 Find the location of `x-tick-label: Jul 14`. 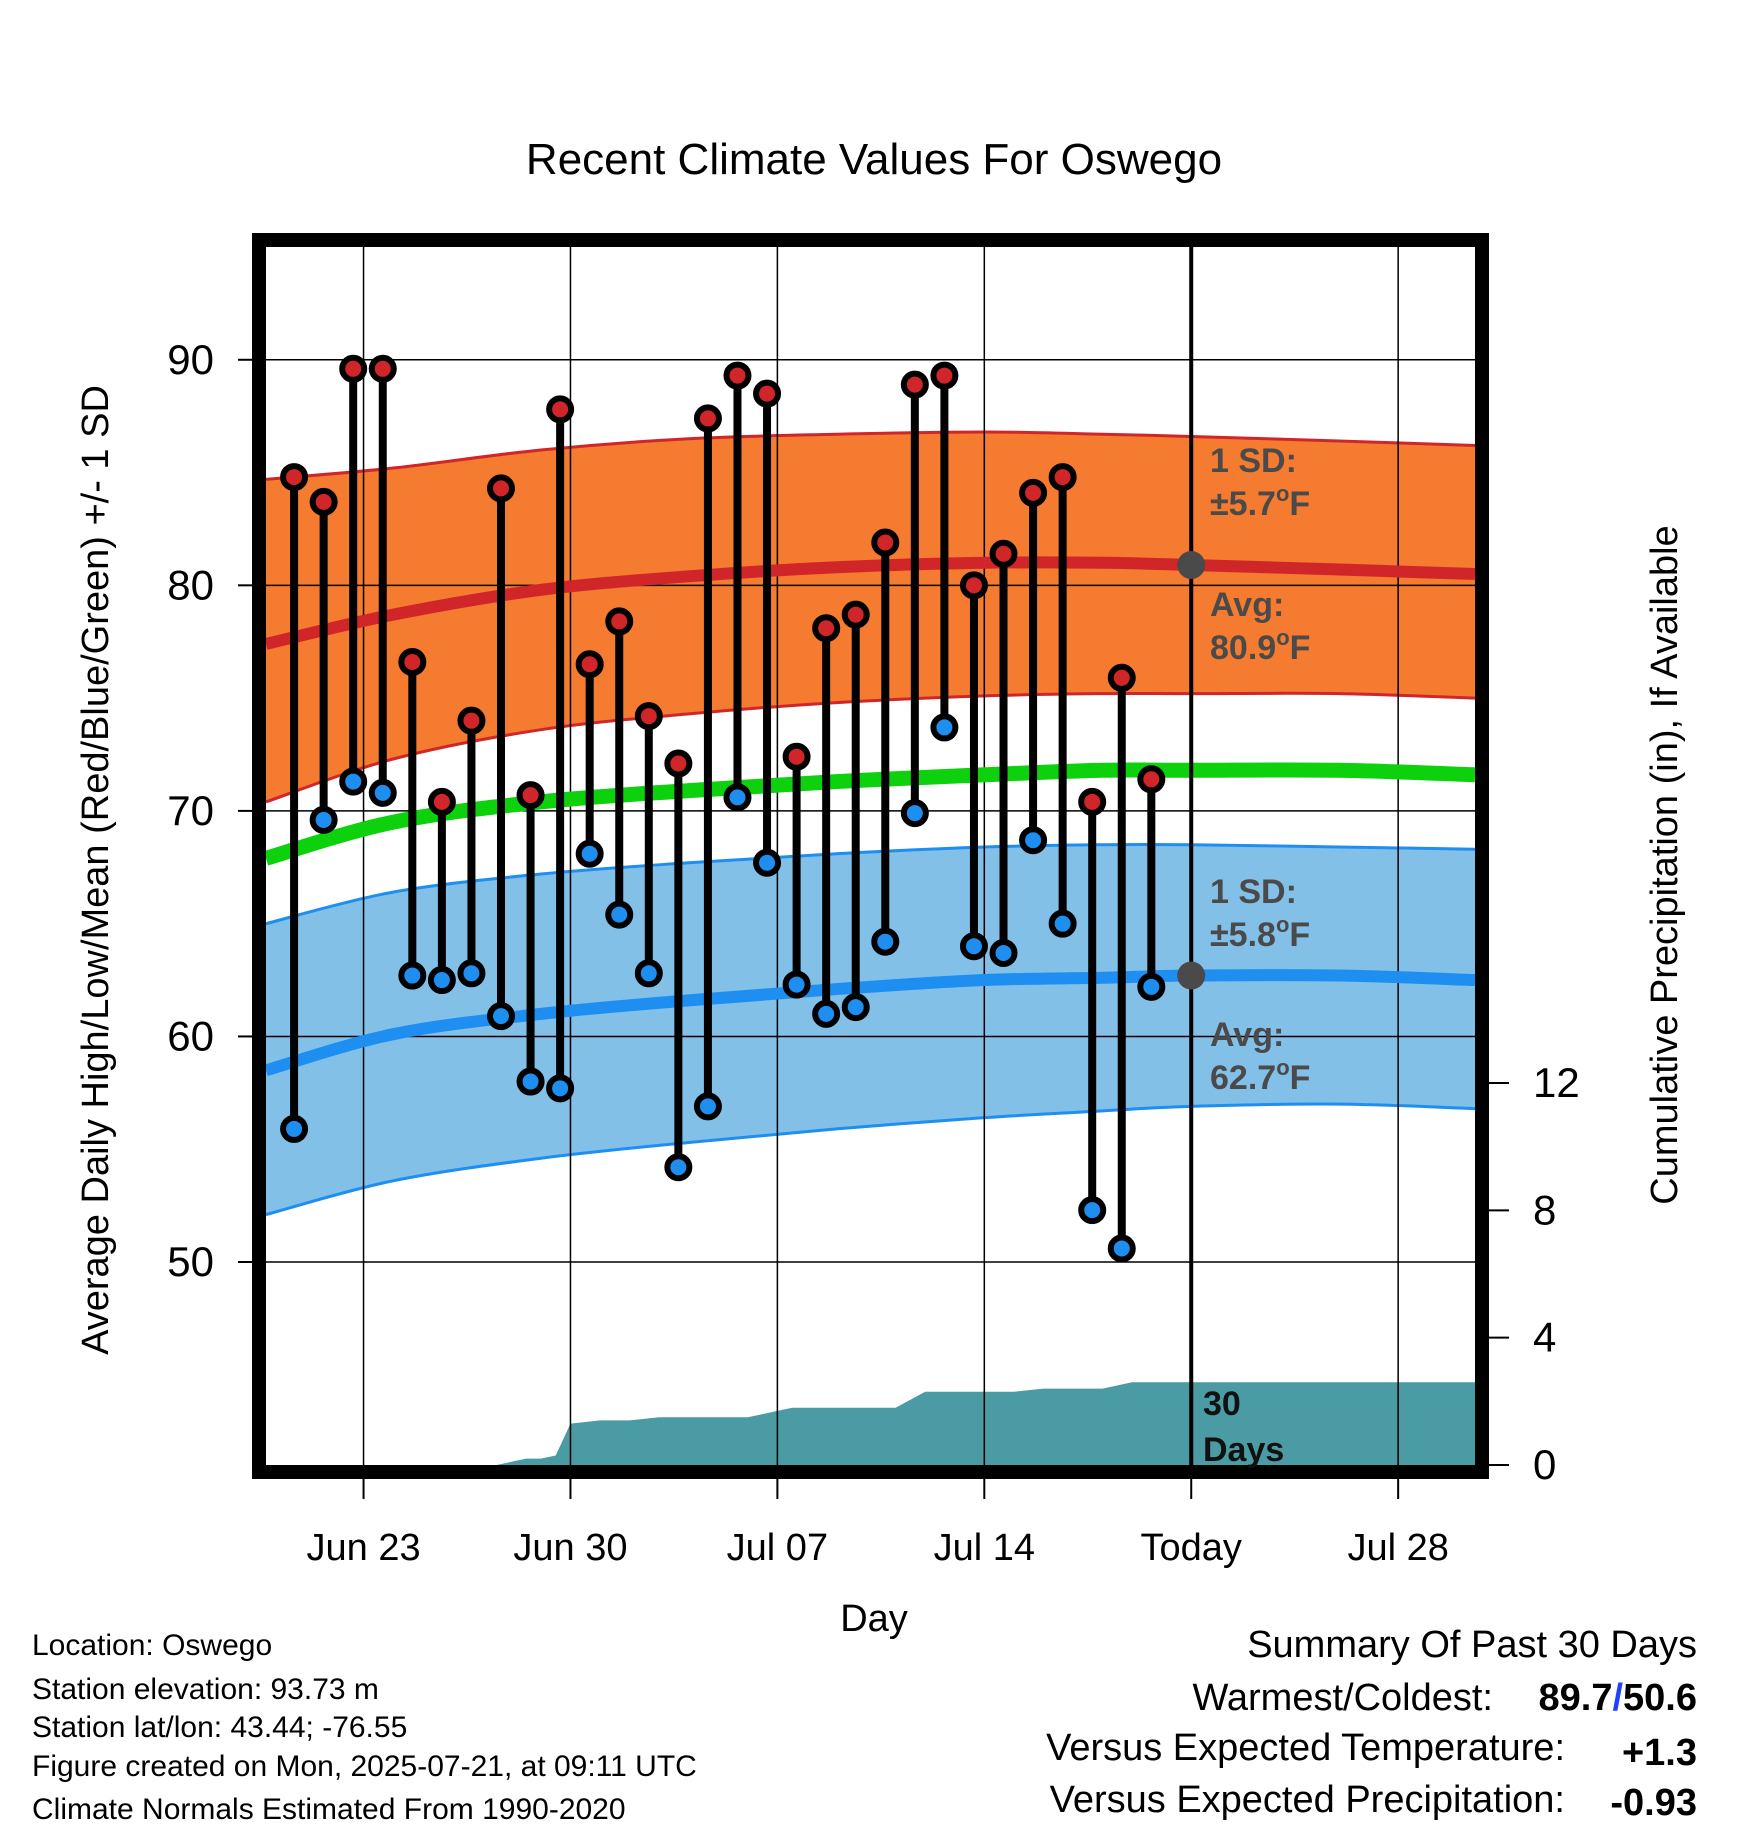

x-tick-label: Jul 14 is located at coordinates (984, 1548).